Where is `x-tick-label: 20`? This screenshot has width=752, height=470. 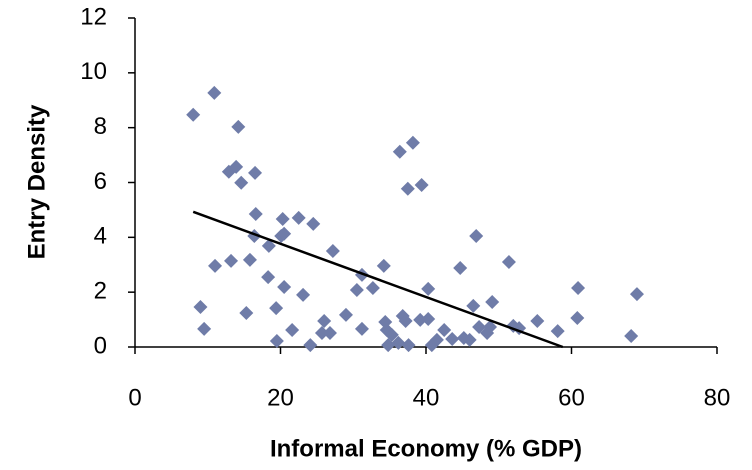
x-tick-label: 20 is located at coordinates (280, 397).